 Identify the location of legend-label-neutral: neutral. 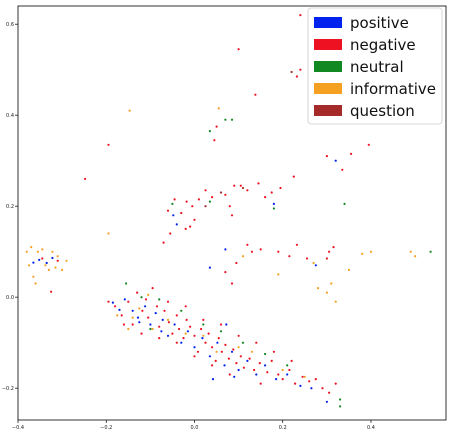
(377, 67).